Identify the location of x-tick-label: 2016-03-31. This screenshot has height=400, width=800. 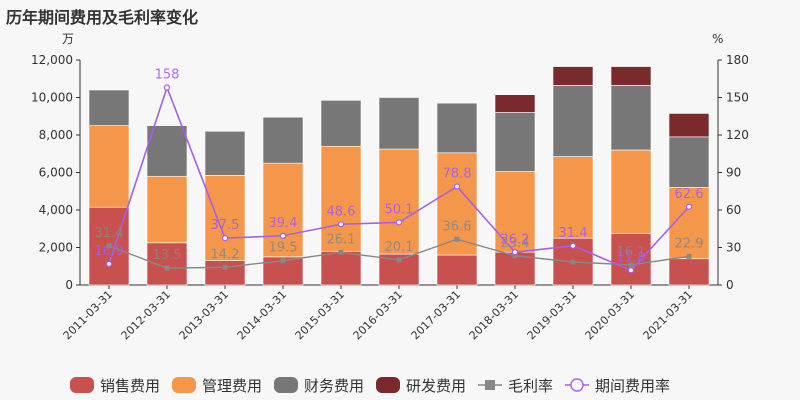
(378, 315).